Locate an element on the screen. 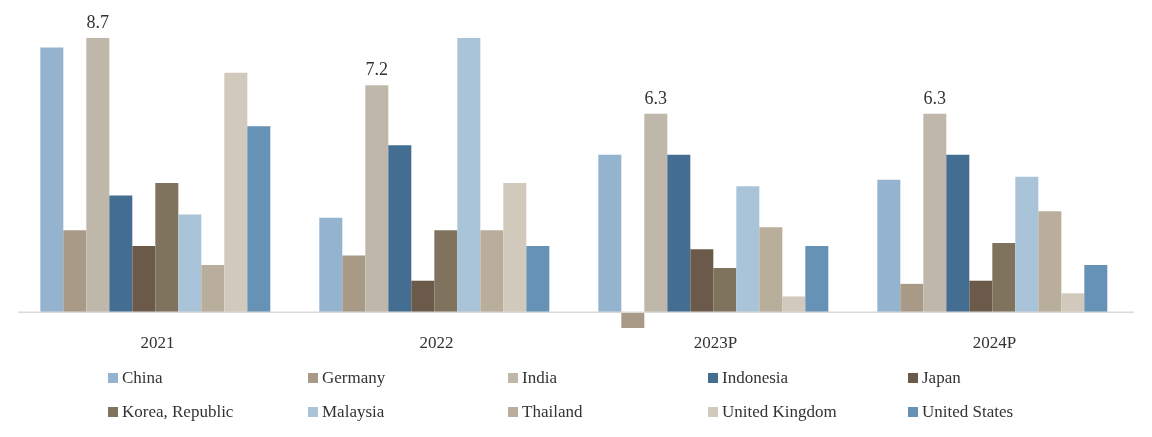 The width and height of the screenshot is (1152, 437). legend-label: Thailand is located at coordinates (552, 412).